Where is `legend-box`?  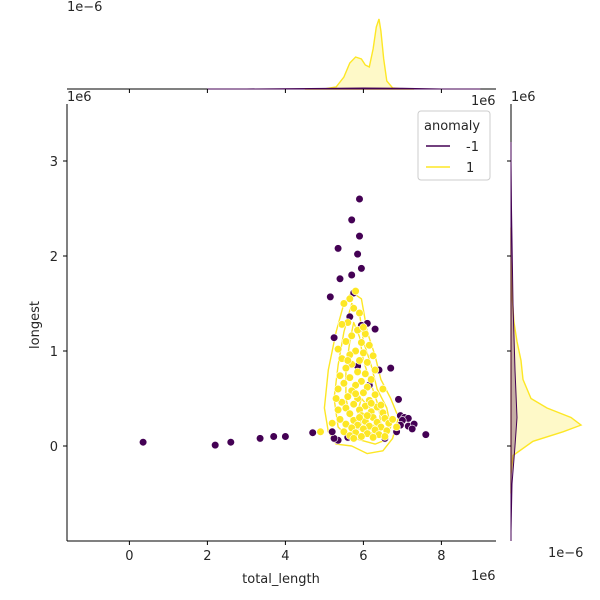
legend-box is located at coordinates (454, 145).